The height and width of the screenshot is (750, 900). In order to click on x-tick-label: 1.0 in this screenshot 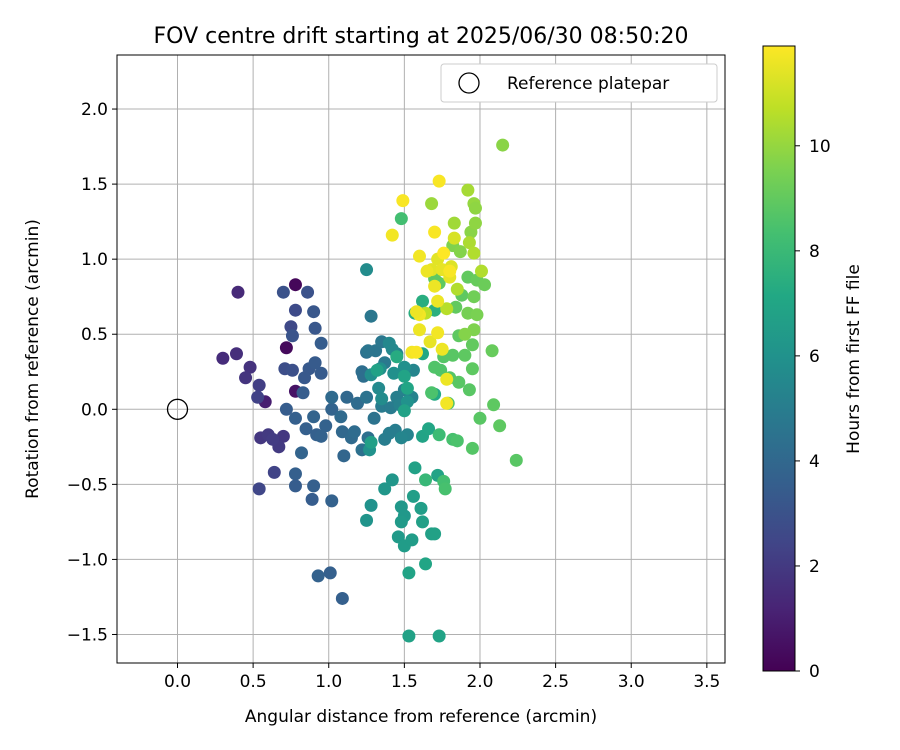, I will do `click(328, 682)`.